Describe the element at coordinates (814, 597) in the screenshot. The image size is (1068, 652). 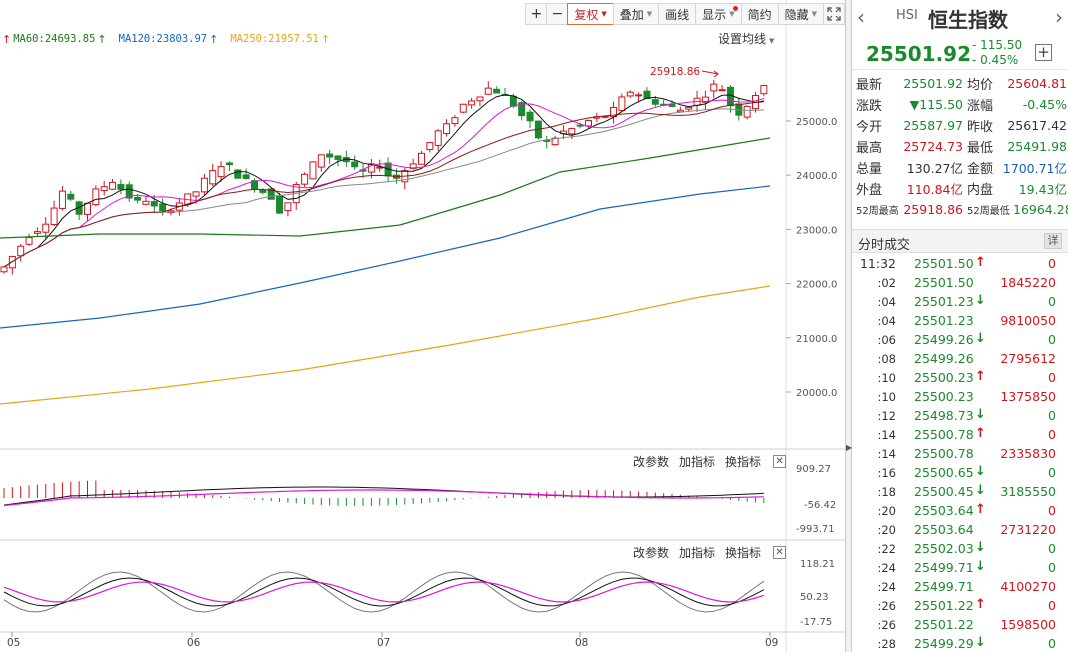
I see `kdj-axis-label: 50.23` at that location.